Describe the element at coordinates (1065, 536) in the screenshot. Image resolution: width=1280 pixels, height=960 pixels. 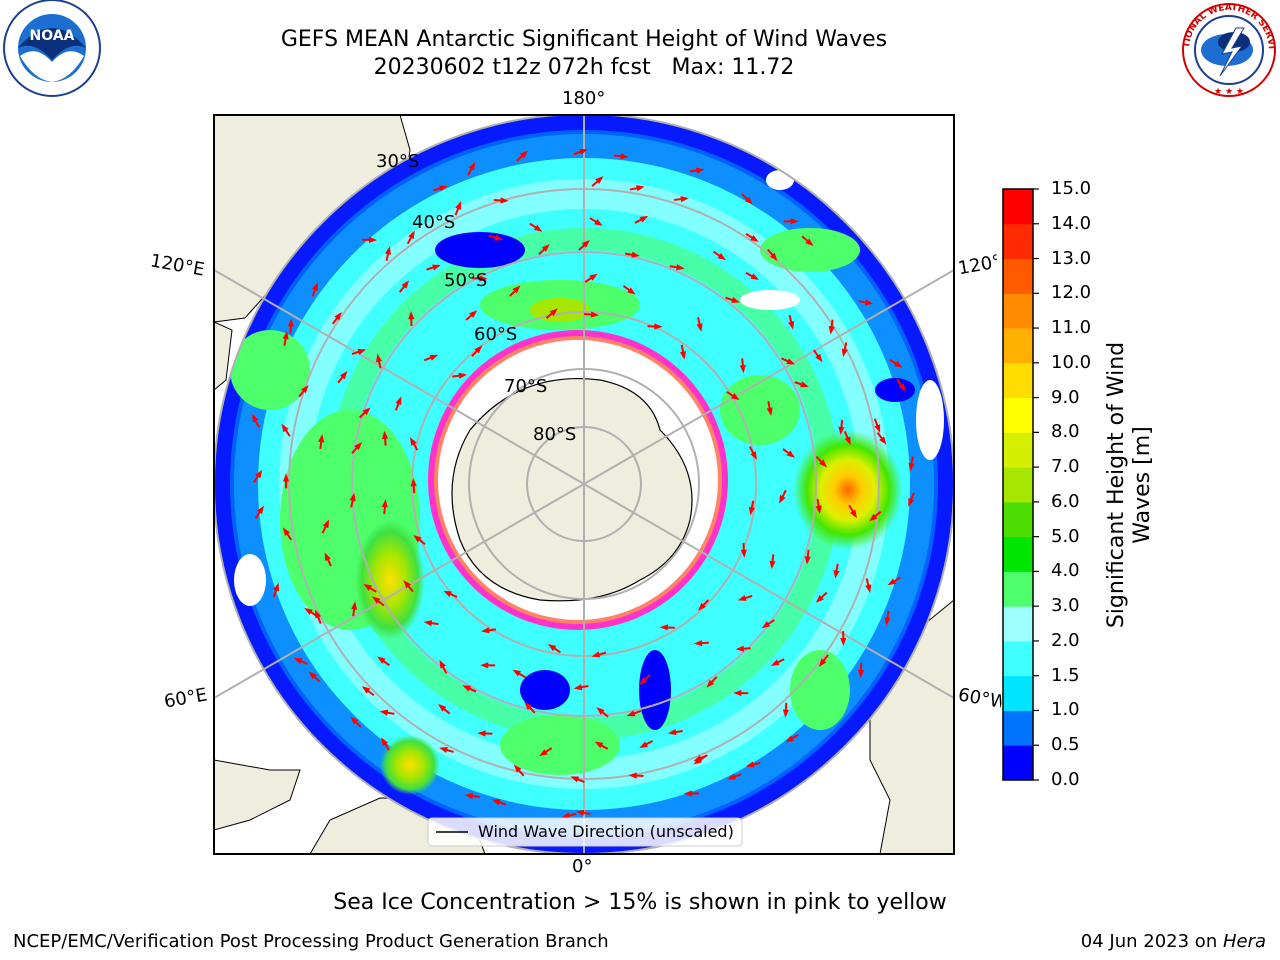
I see `colorbar-tick-label: 5.0` at that location.